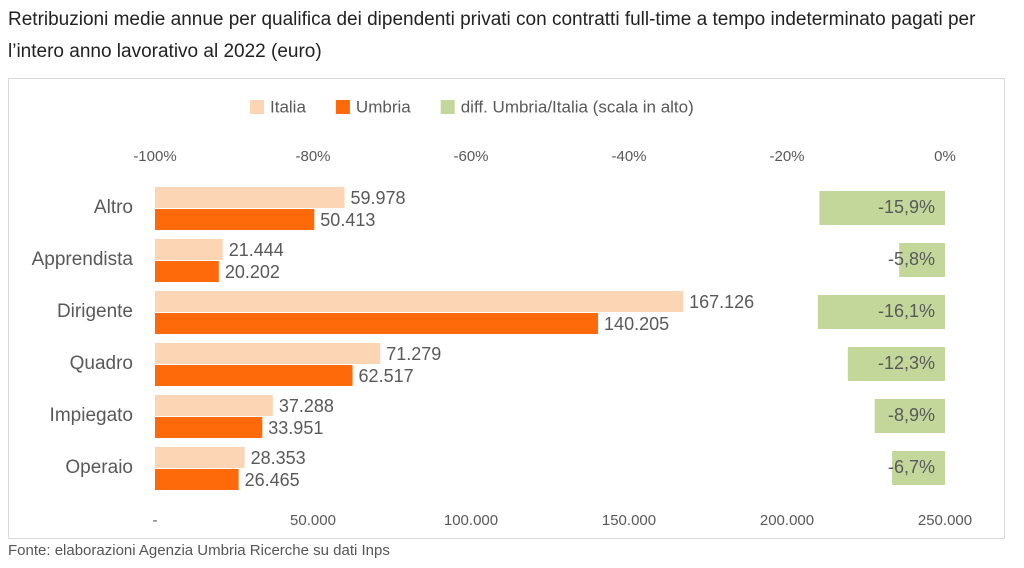  Describe the element at coordinates (413, 354) in the screenshot. I see `value-label: 71.279` at that location.